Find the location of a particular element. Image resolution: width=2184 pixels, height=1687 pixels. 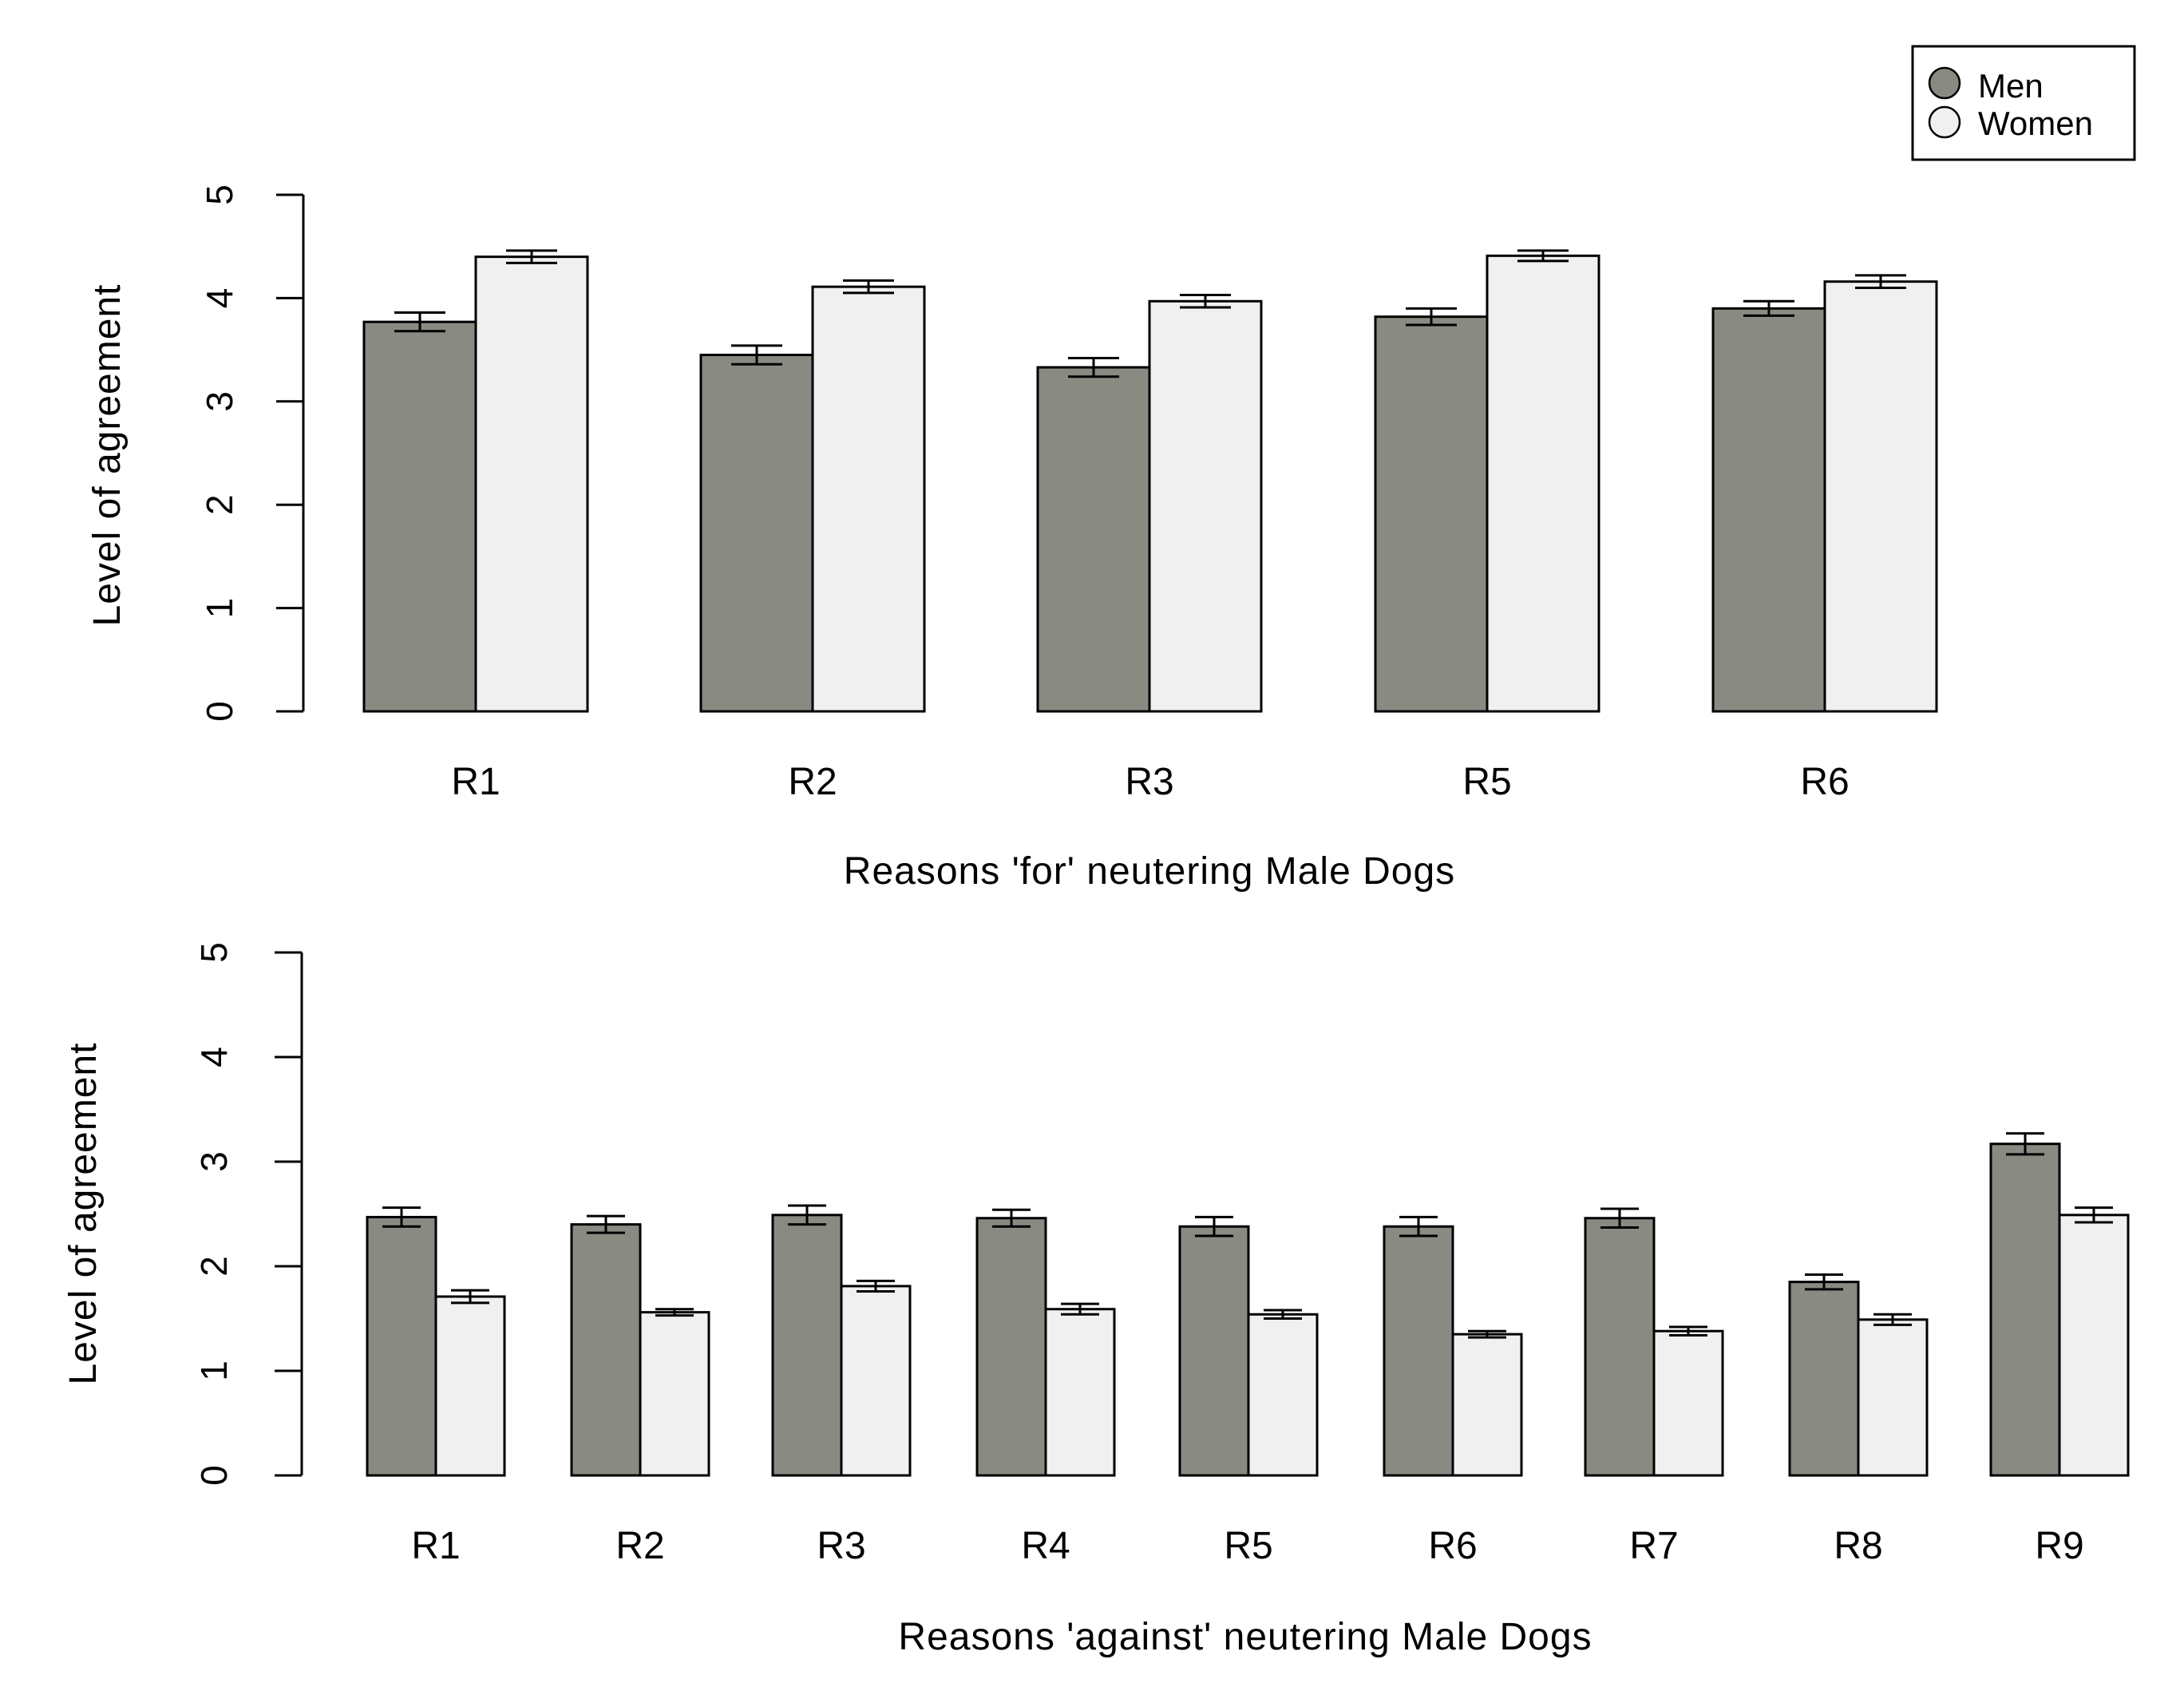

x-axis-title-top: Reasons 'for' neutering Male Dogs is located at coordinates (1149, 871).